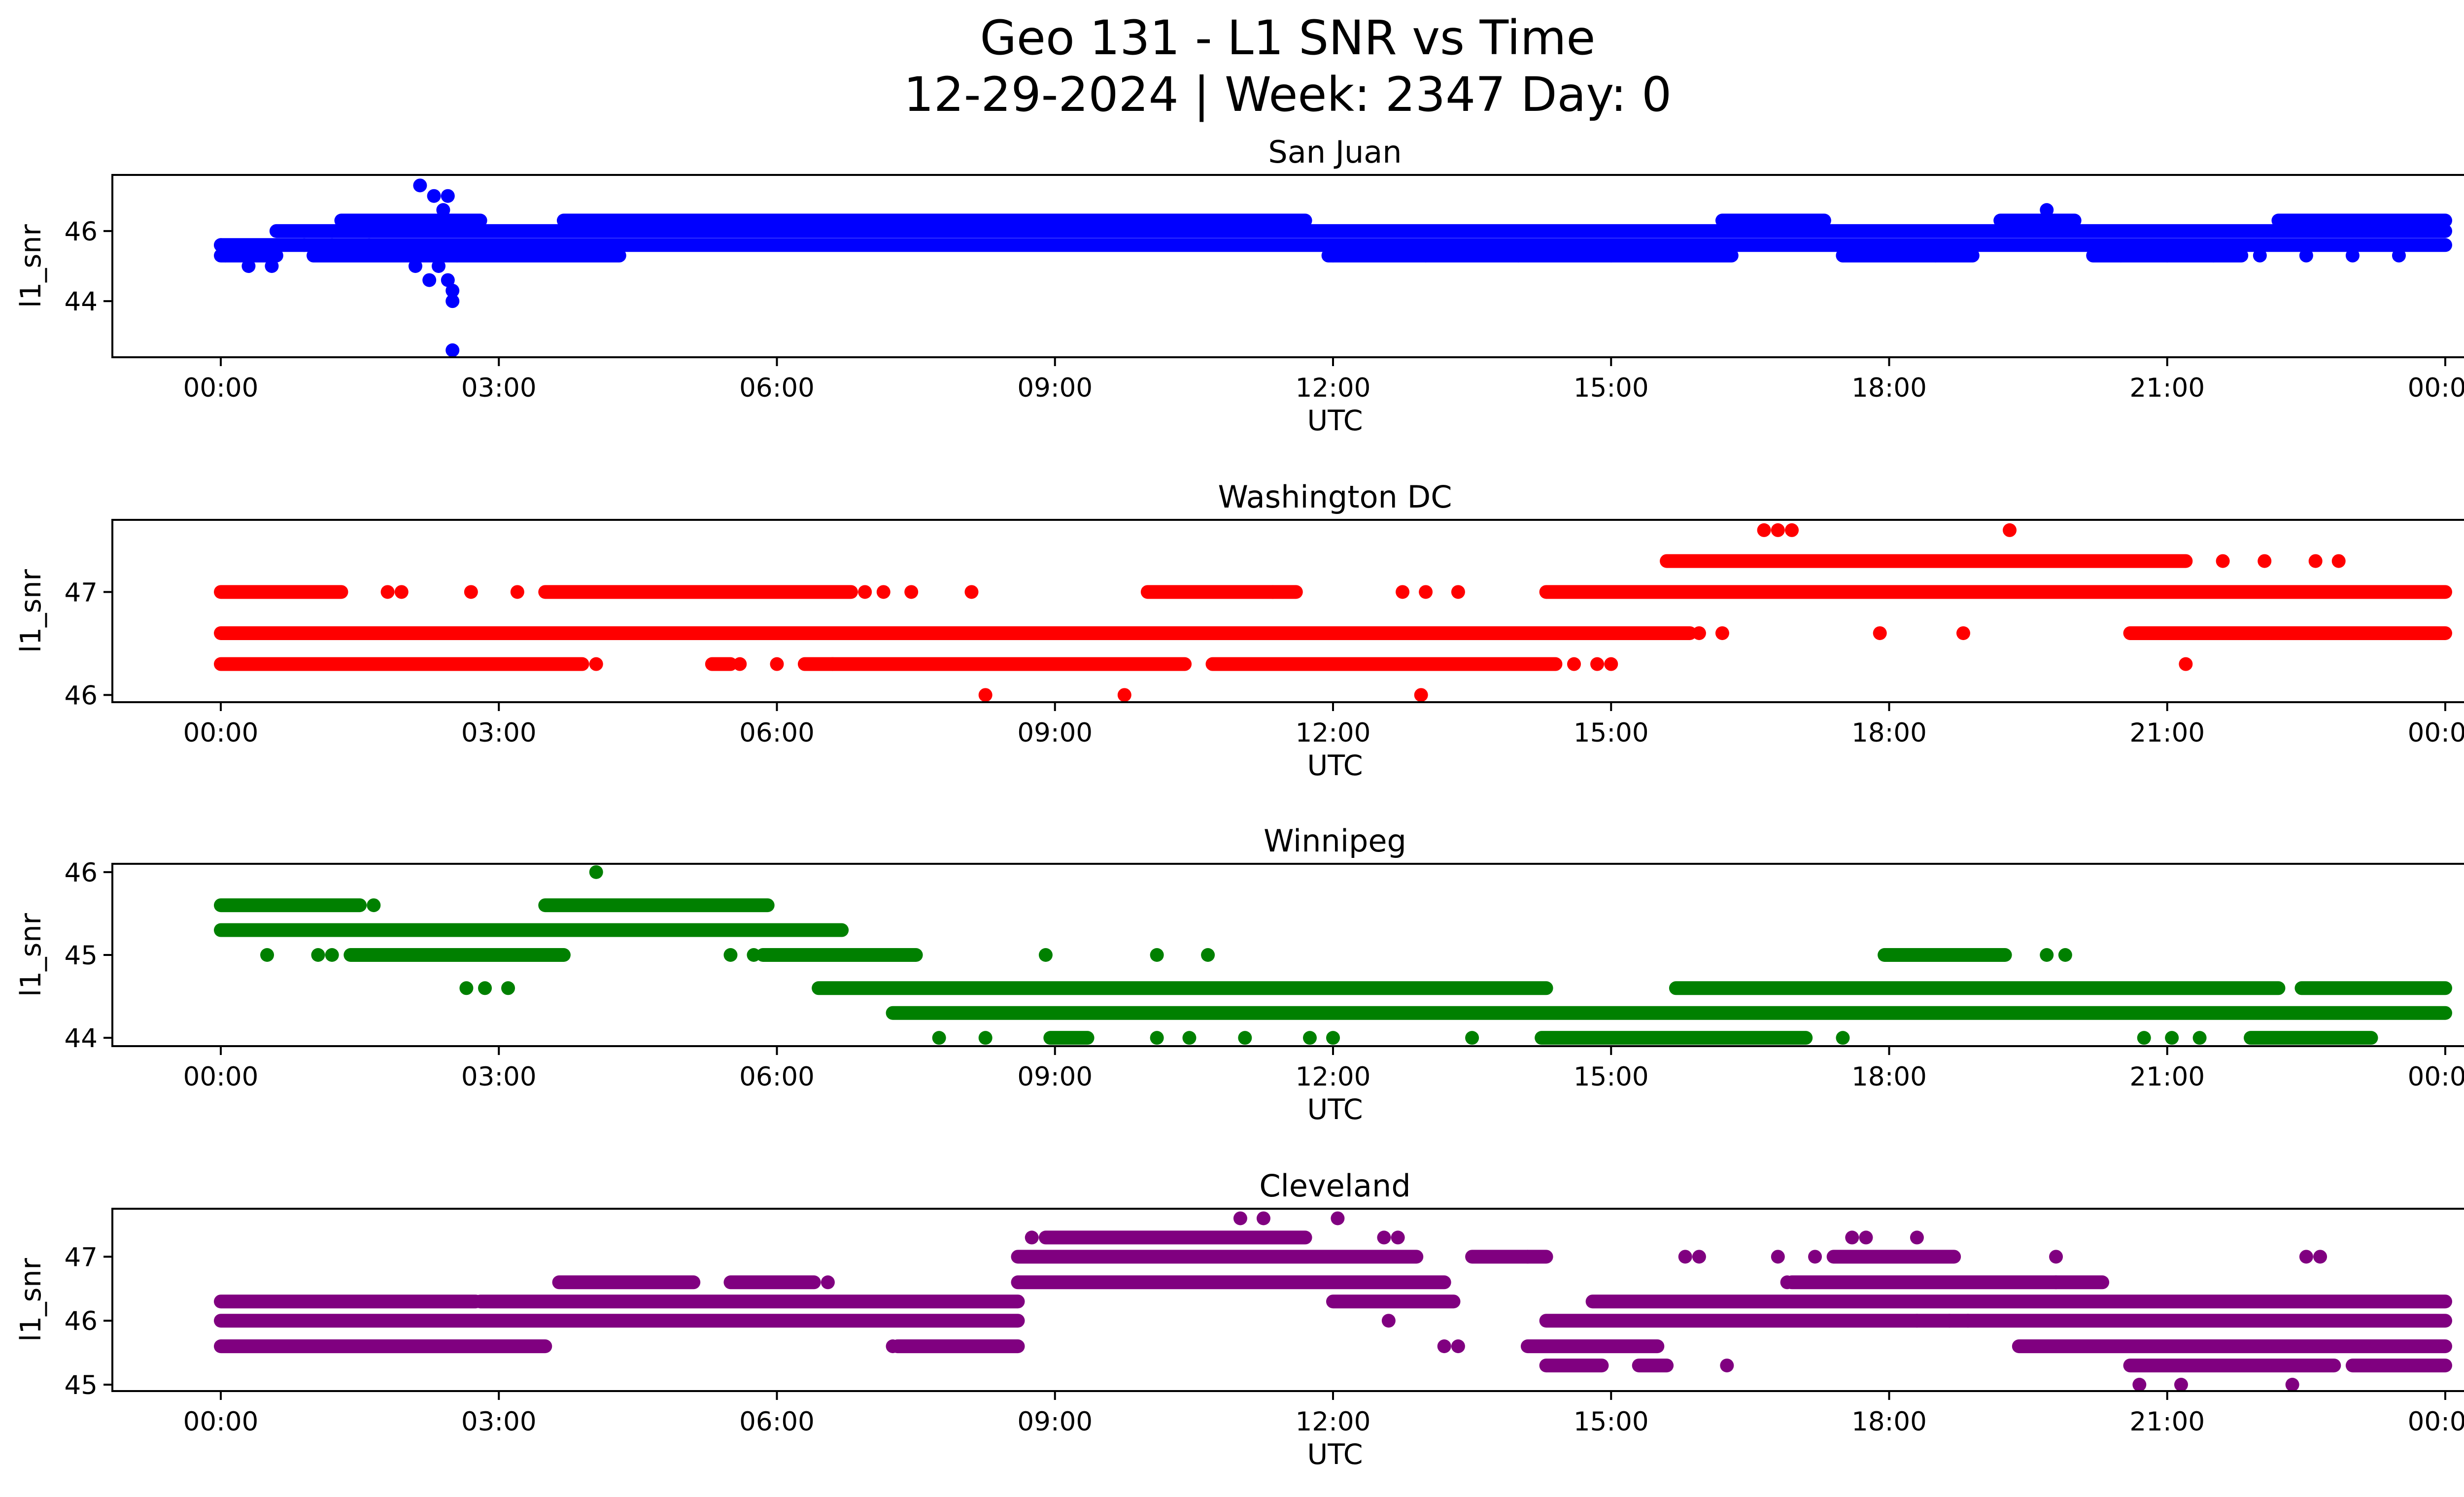 The width and height of the screenshot is (2464, 1497). I want to click on x-tick-label: 21:00, so click(2167, 733).